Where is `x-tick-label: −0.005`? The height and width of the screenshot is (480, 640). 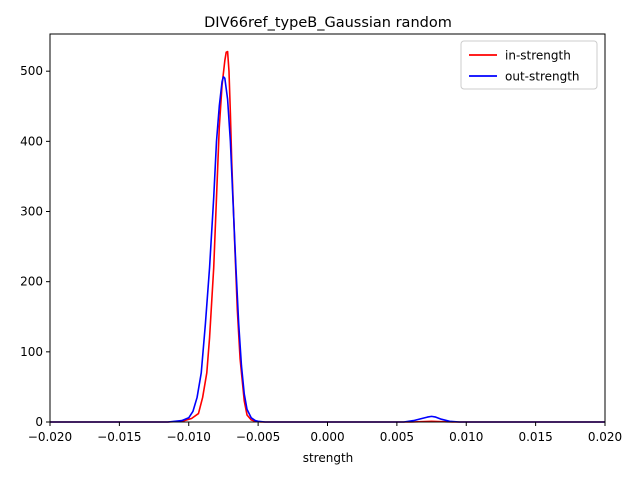 x-tick-label: −0.005 is located at coordinates (258, 437).